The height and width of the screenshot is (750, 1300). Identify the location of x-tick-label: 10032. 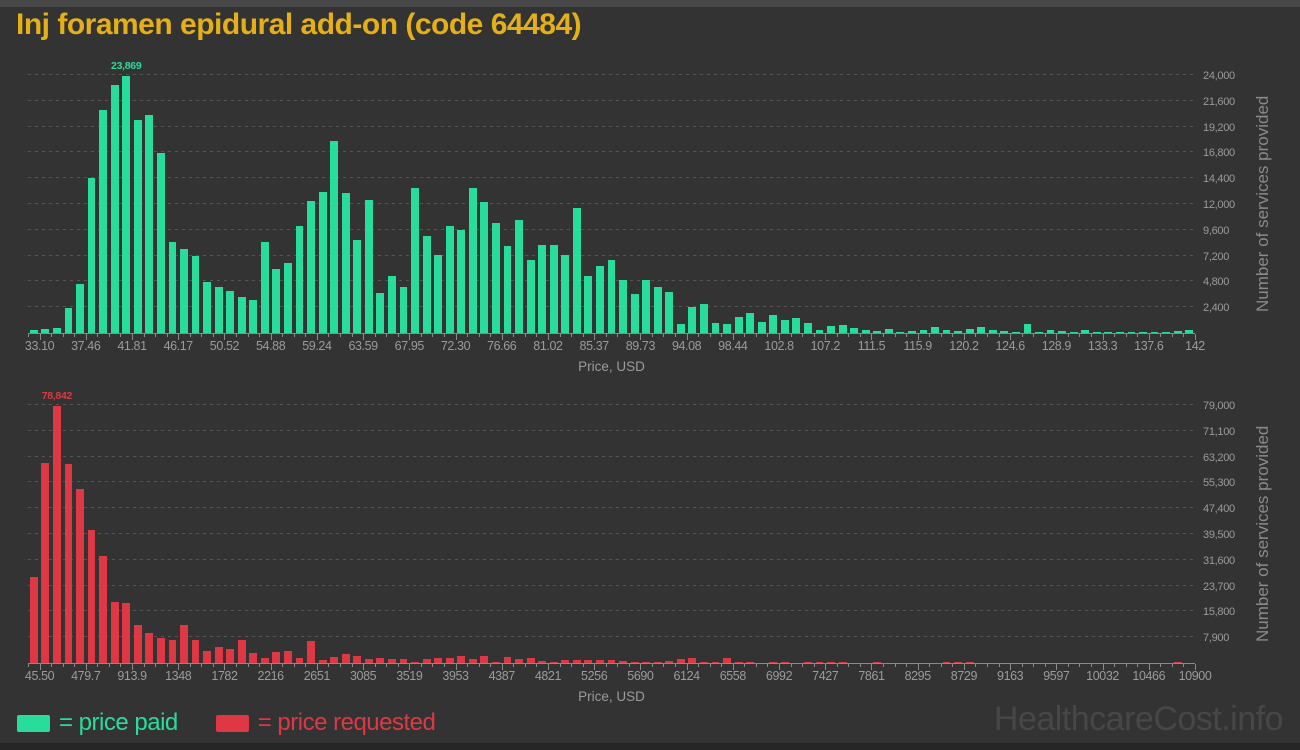
(1102, 676).